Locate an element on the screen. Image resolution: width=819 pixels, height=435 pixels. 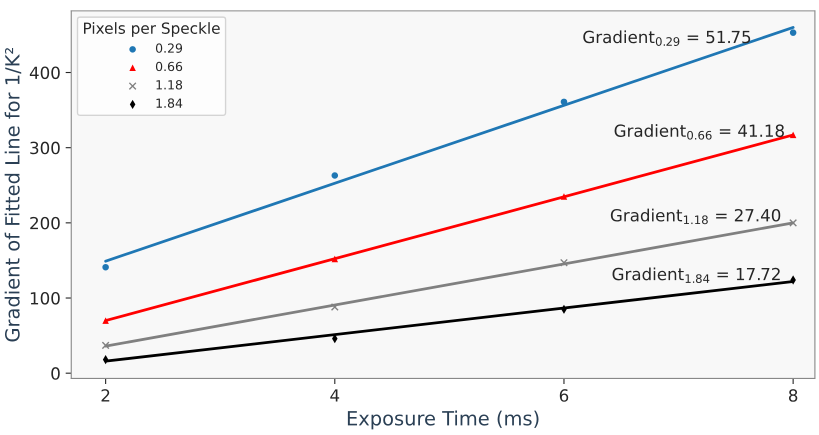
y-tick-label: 200 is located at coordinates (45, 223).